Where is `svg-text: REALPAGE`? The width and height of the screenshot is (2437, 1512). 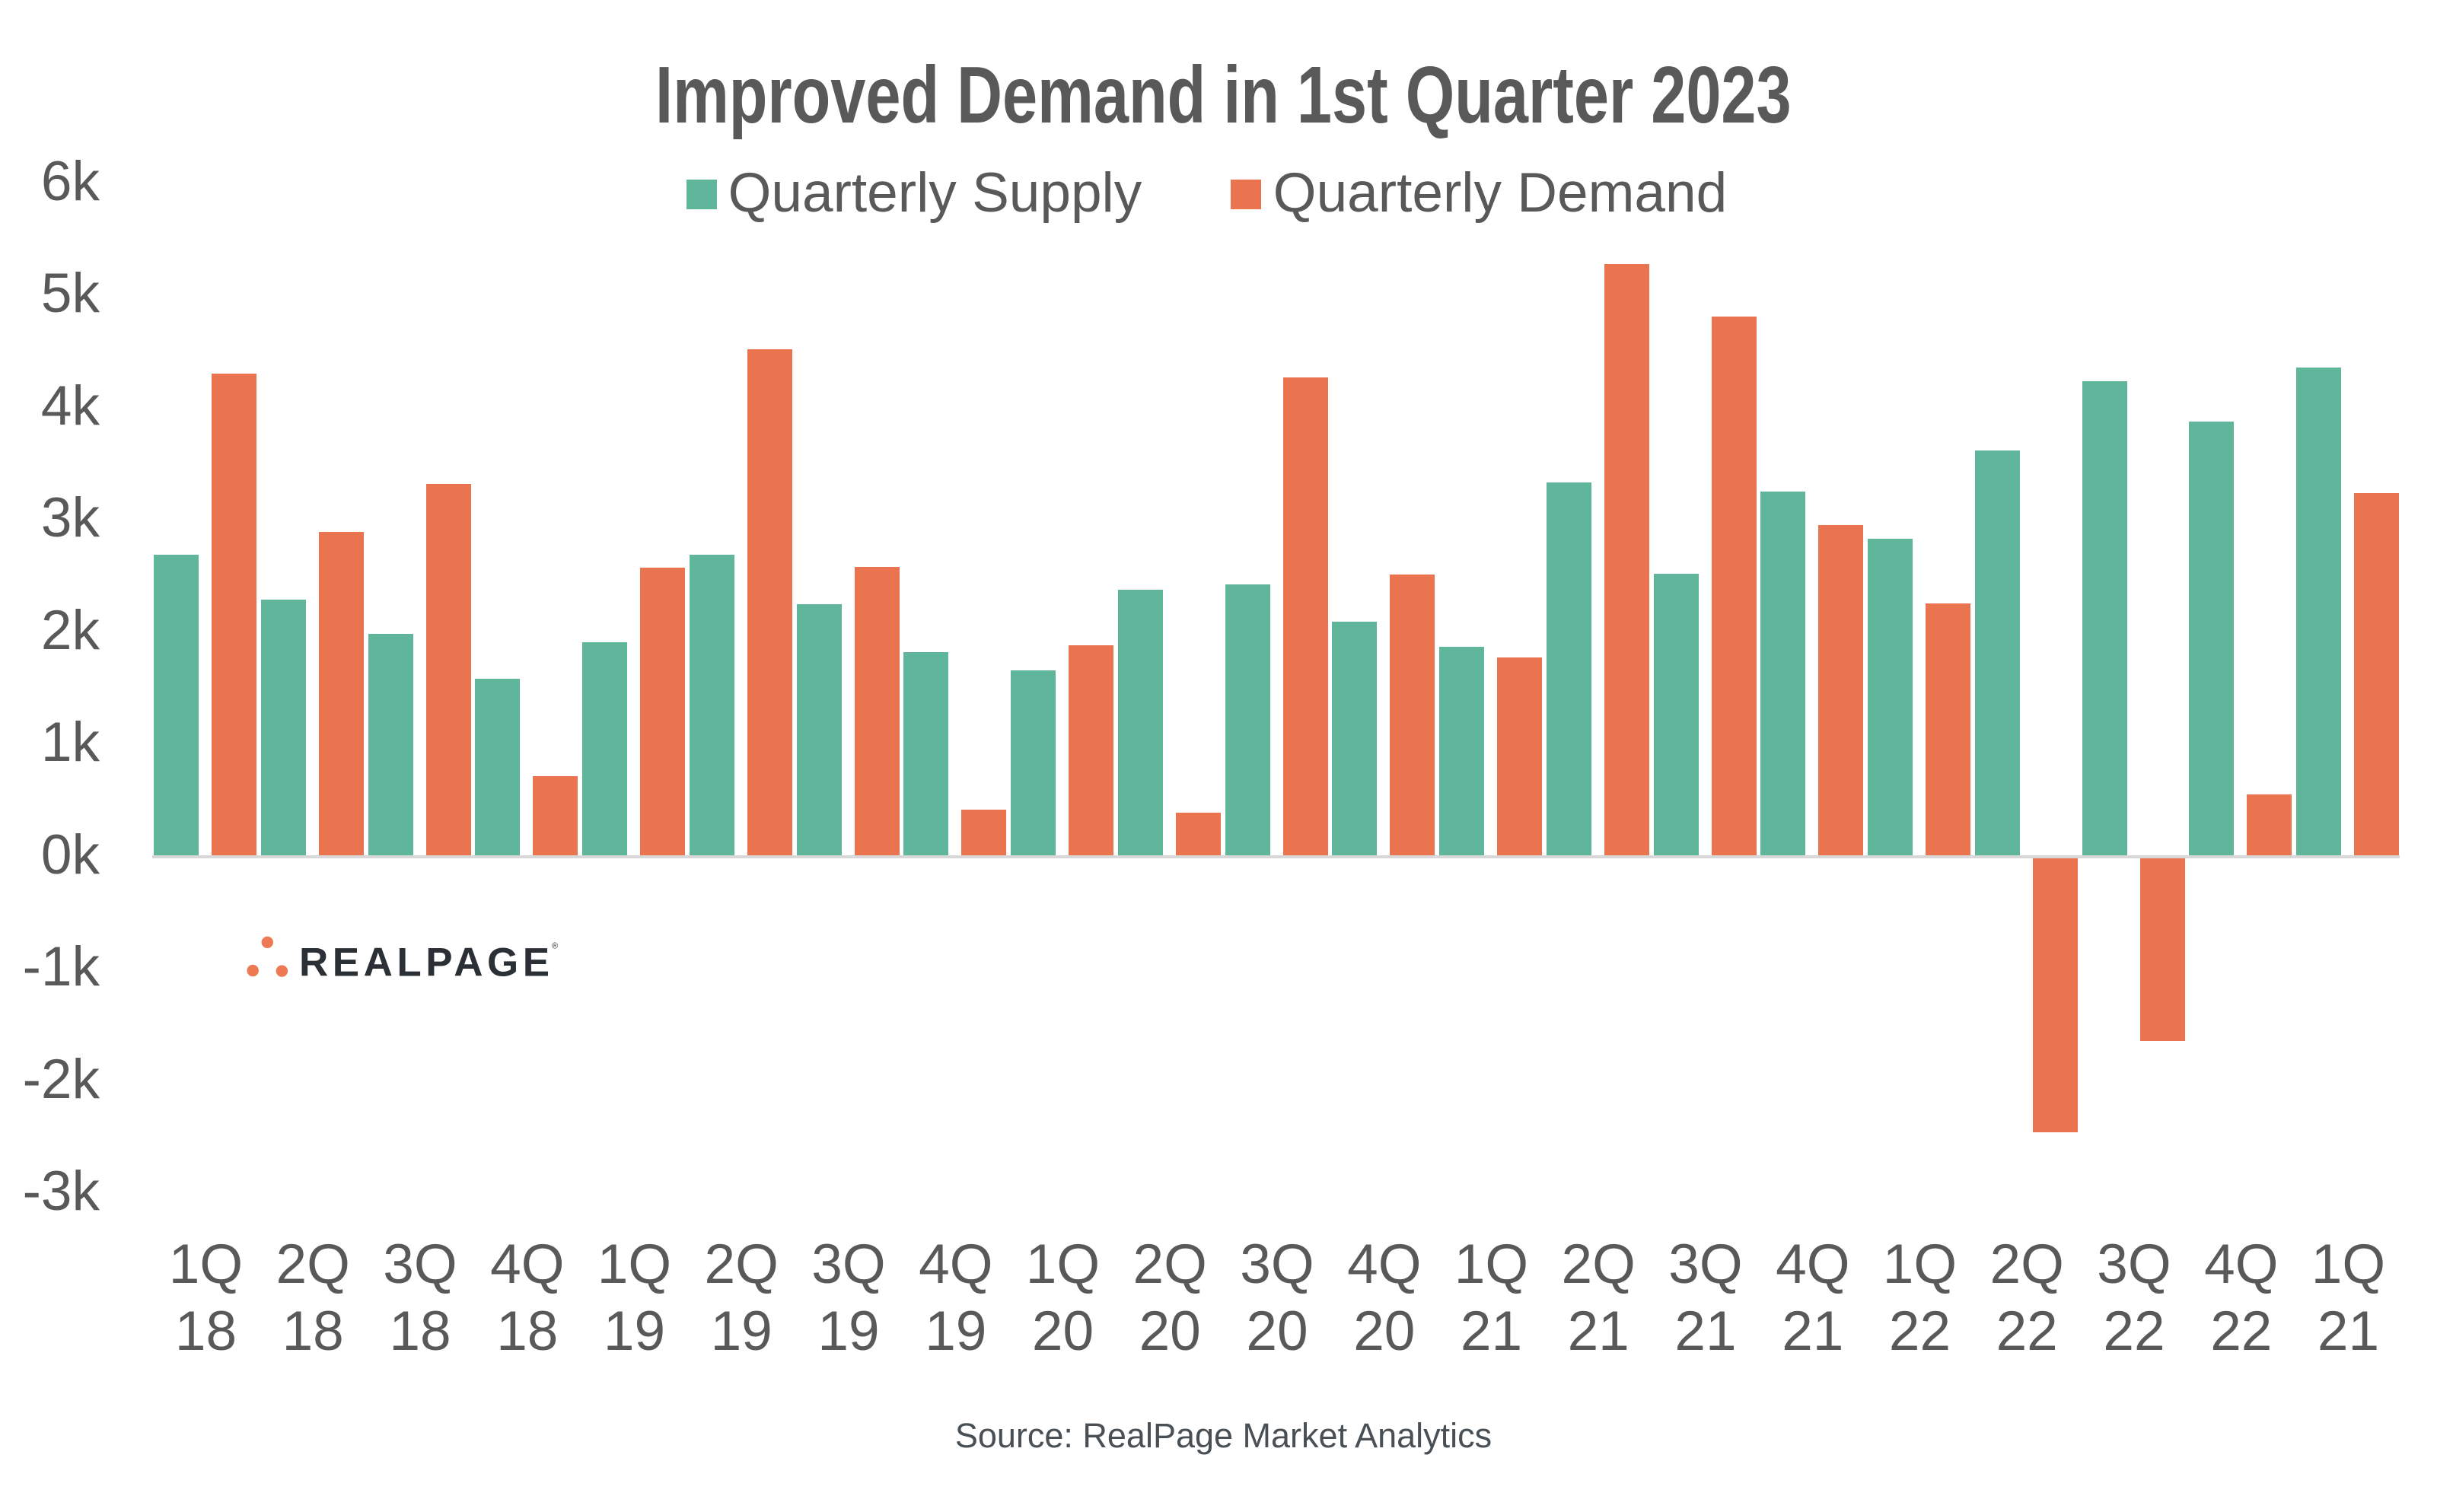
svg-text: REALPAGE is located at coordinates (426, 963).